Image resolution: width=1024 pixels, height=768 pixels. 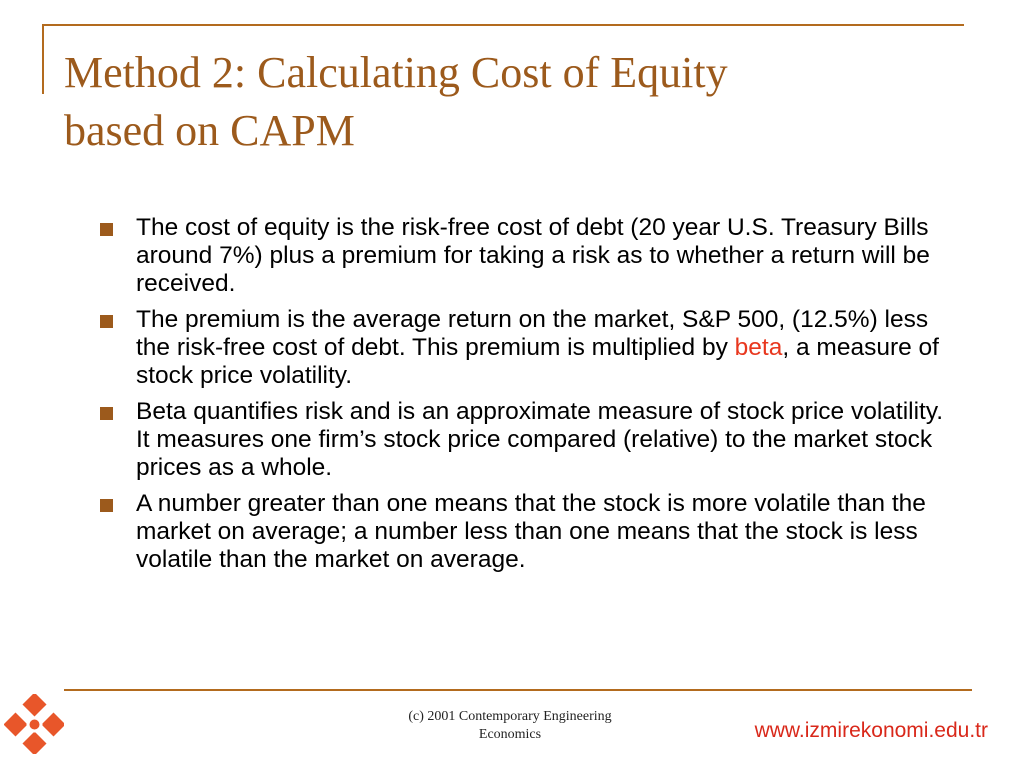 What do you see at coordinates (537, 361) in the screenshot?
I see `bullet-text-2-after: , a measure of stock price volatility.` at bounding box center [537, 361].